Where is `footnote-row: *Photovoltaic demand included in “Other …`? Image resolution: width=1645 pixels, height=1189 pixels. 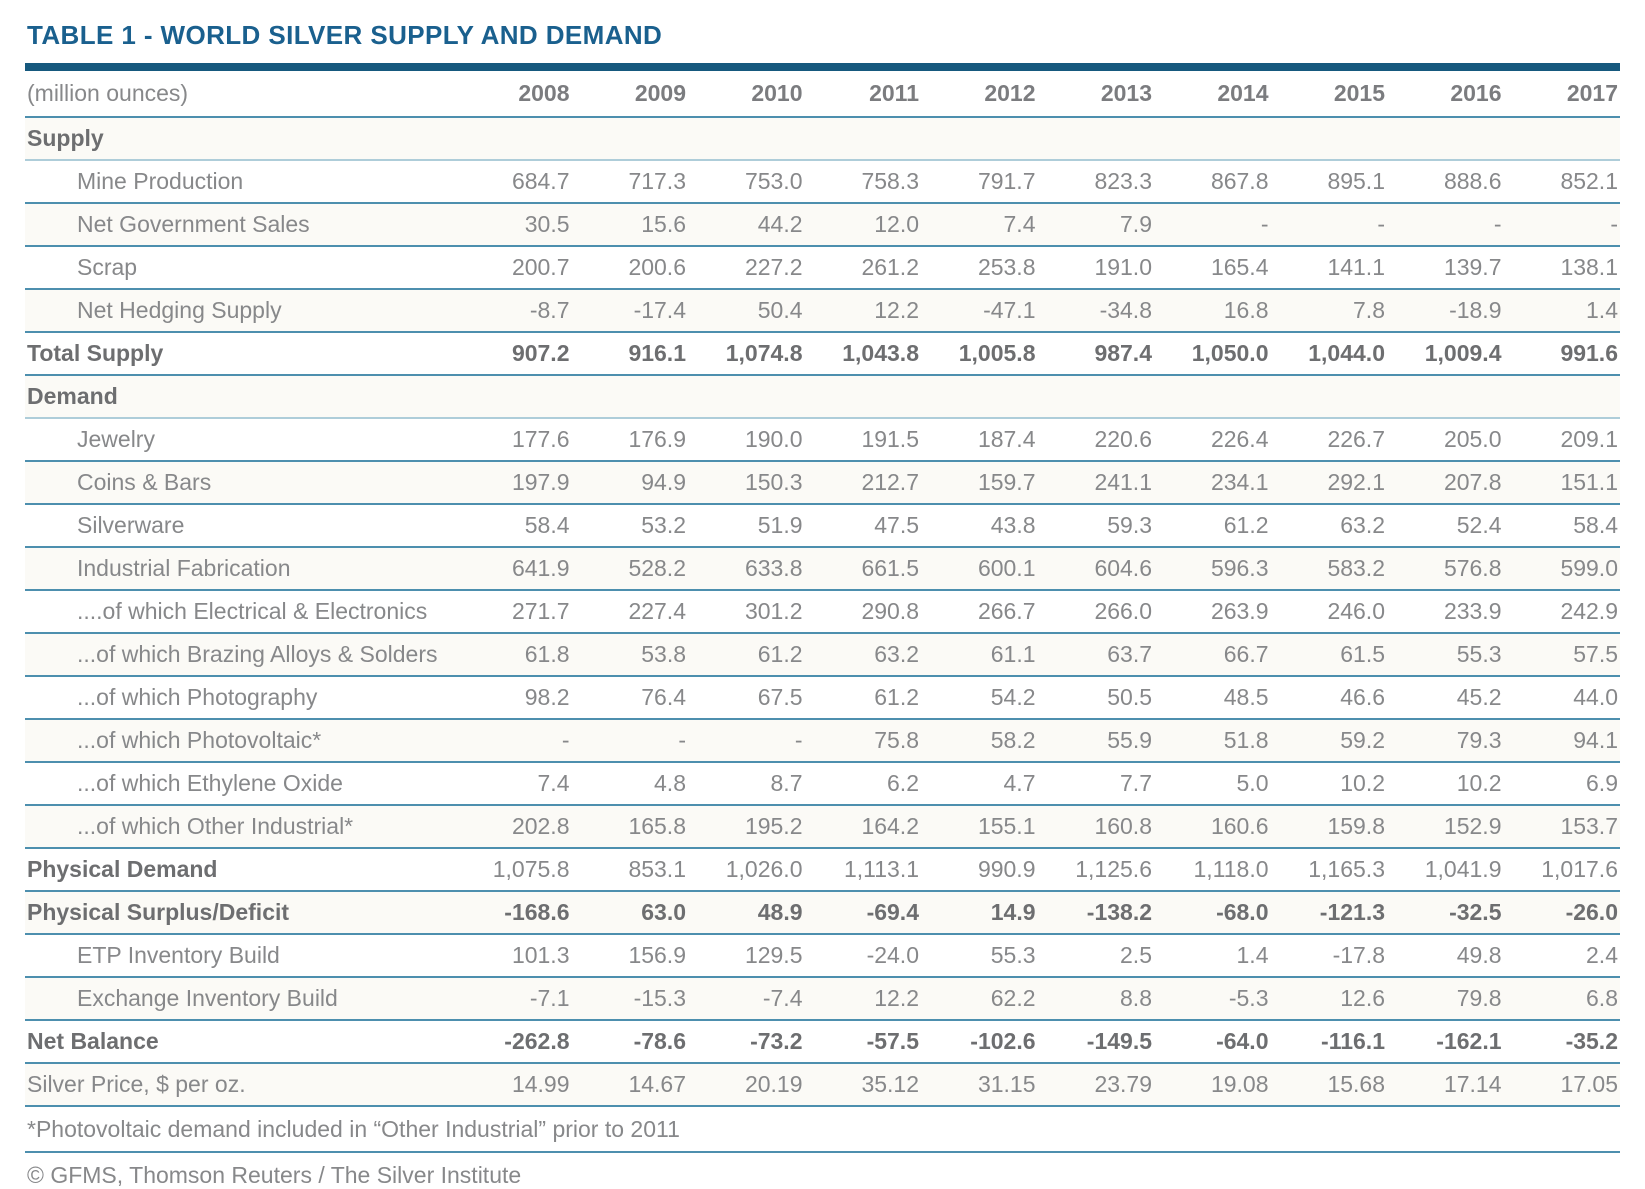 footnote-row: *Photovoltaic demand included in “Other … is located at coordinates (822, 1129).